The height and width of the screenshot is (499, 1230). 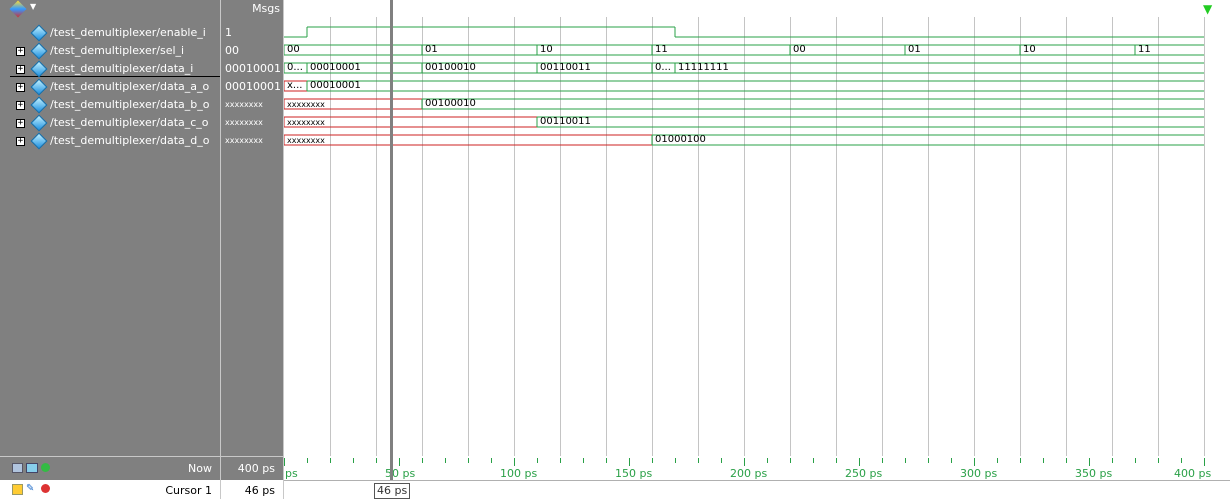 What do you see at coordinates (110, 141) in the screenshot?
I see `signal-row: + /test_demultiplexer/data_d_o` at bounding box center [110, 141].